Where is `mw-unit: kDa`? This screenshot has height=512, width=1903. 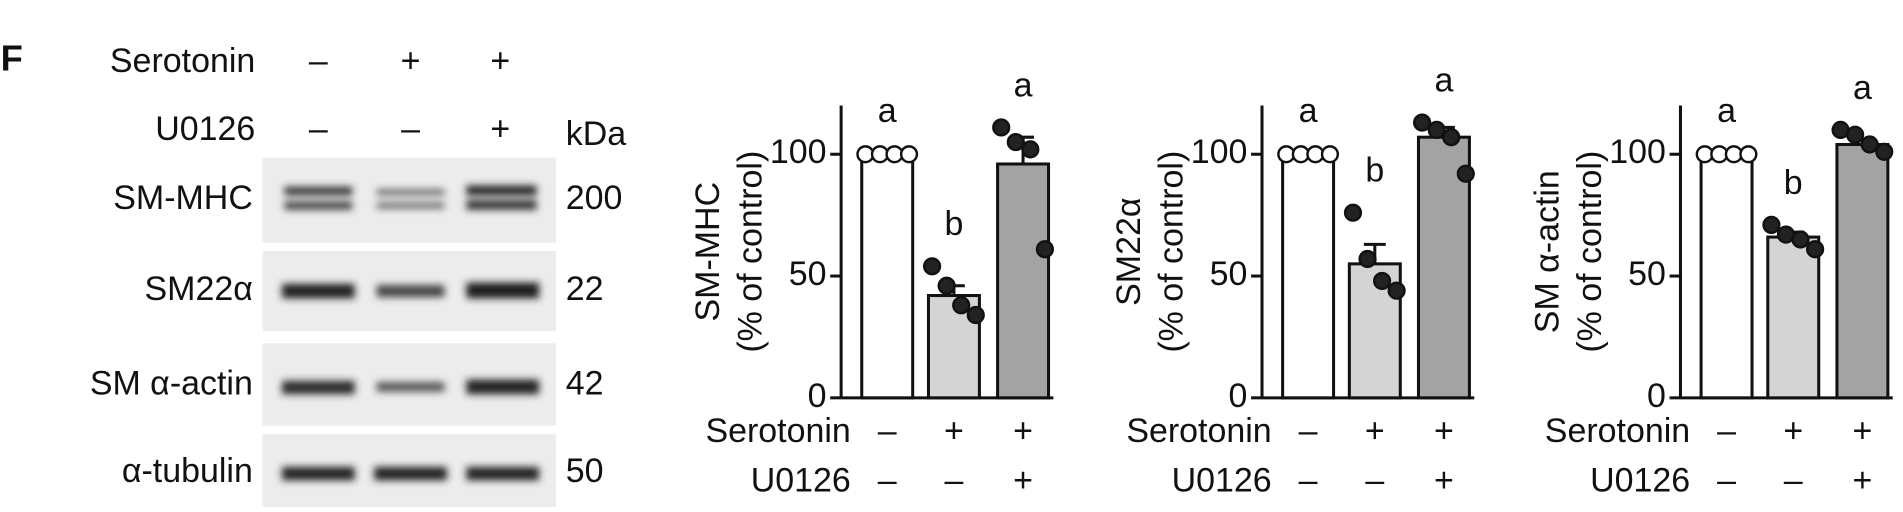 mw-unit: kDa is located at coordinates (596, 134).